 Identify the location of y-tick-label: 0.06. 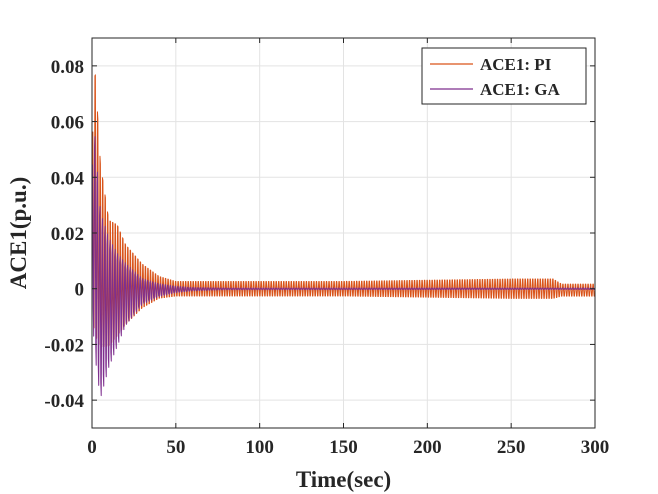
(67, 123).